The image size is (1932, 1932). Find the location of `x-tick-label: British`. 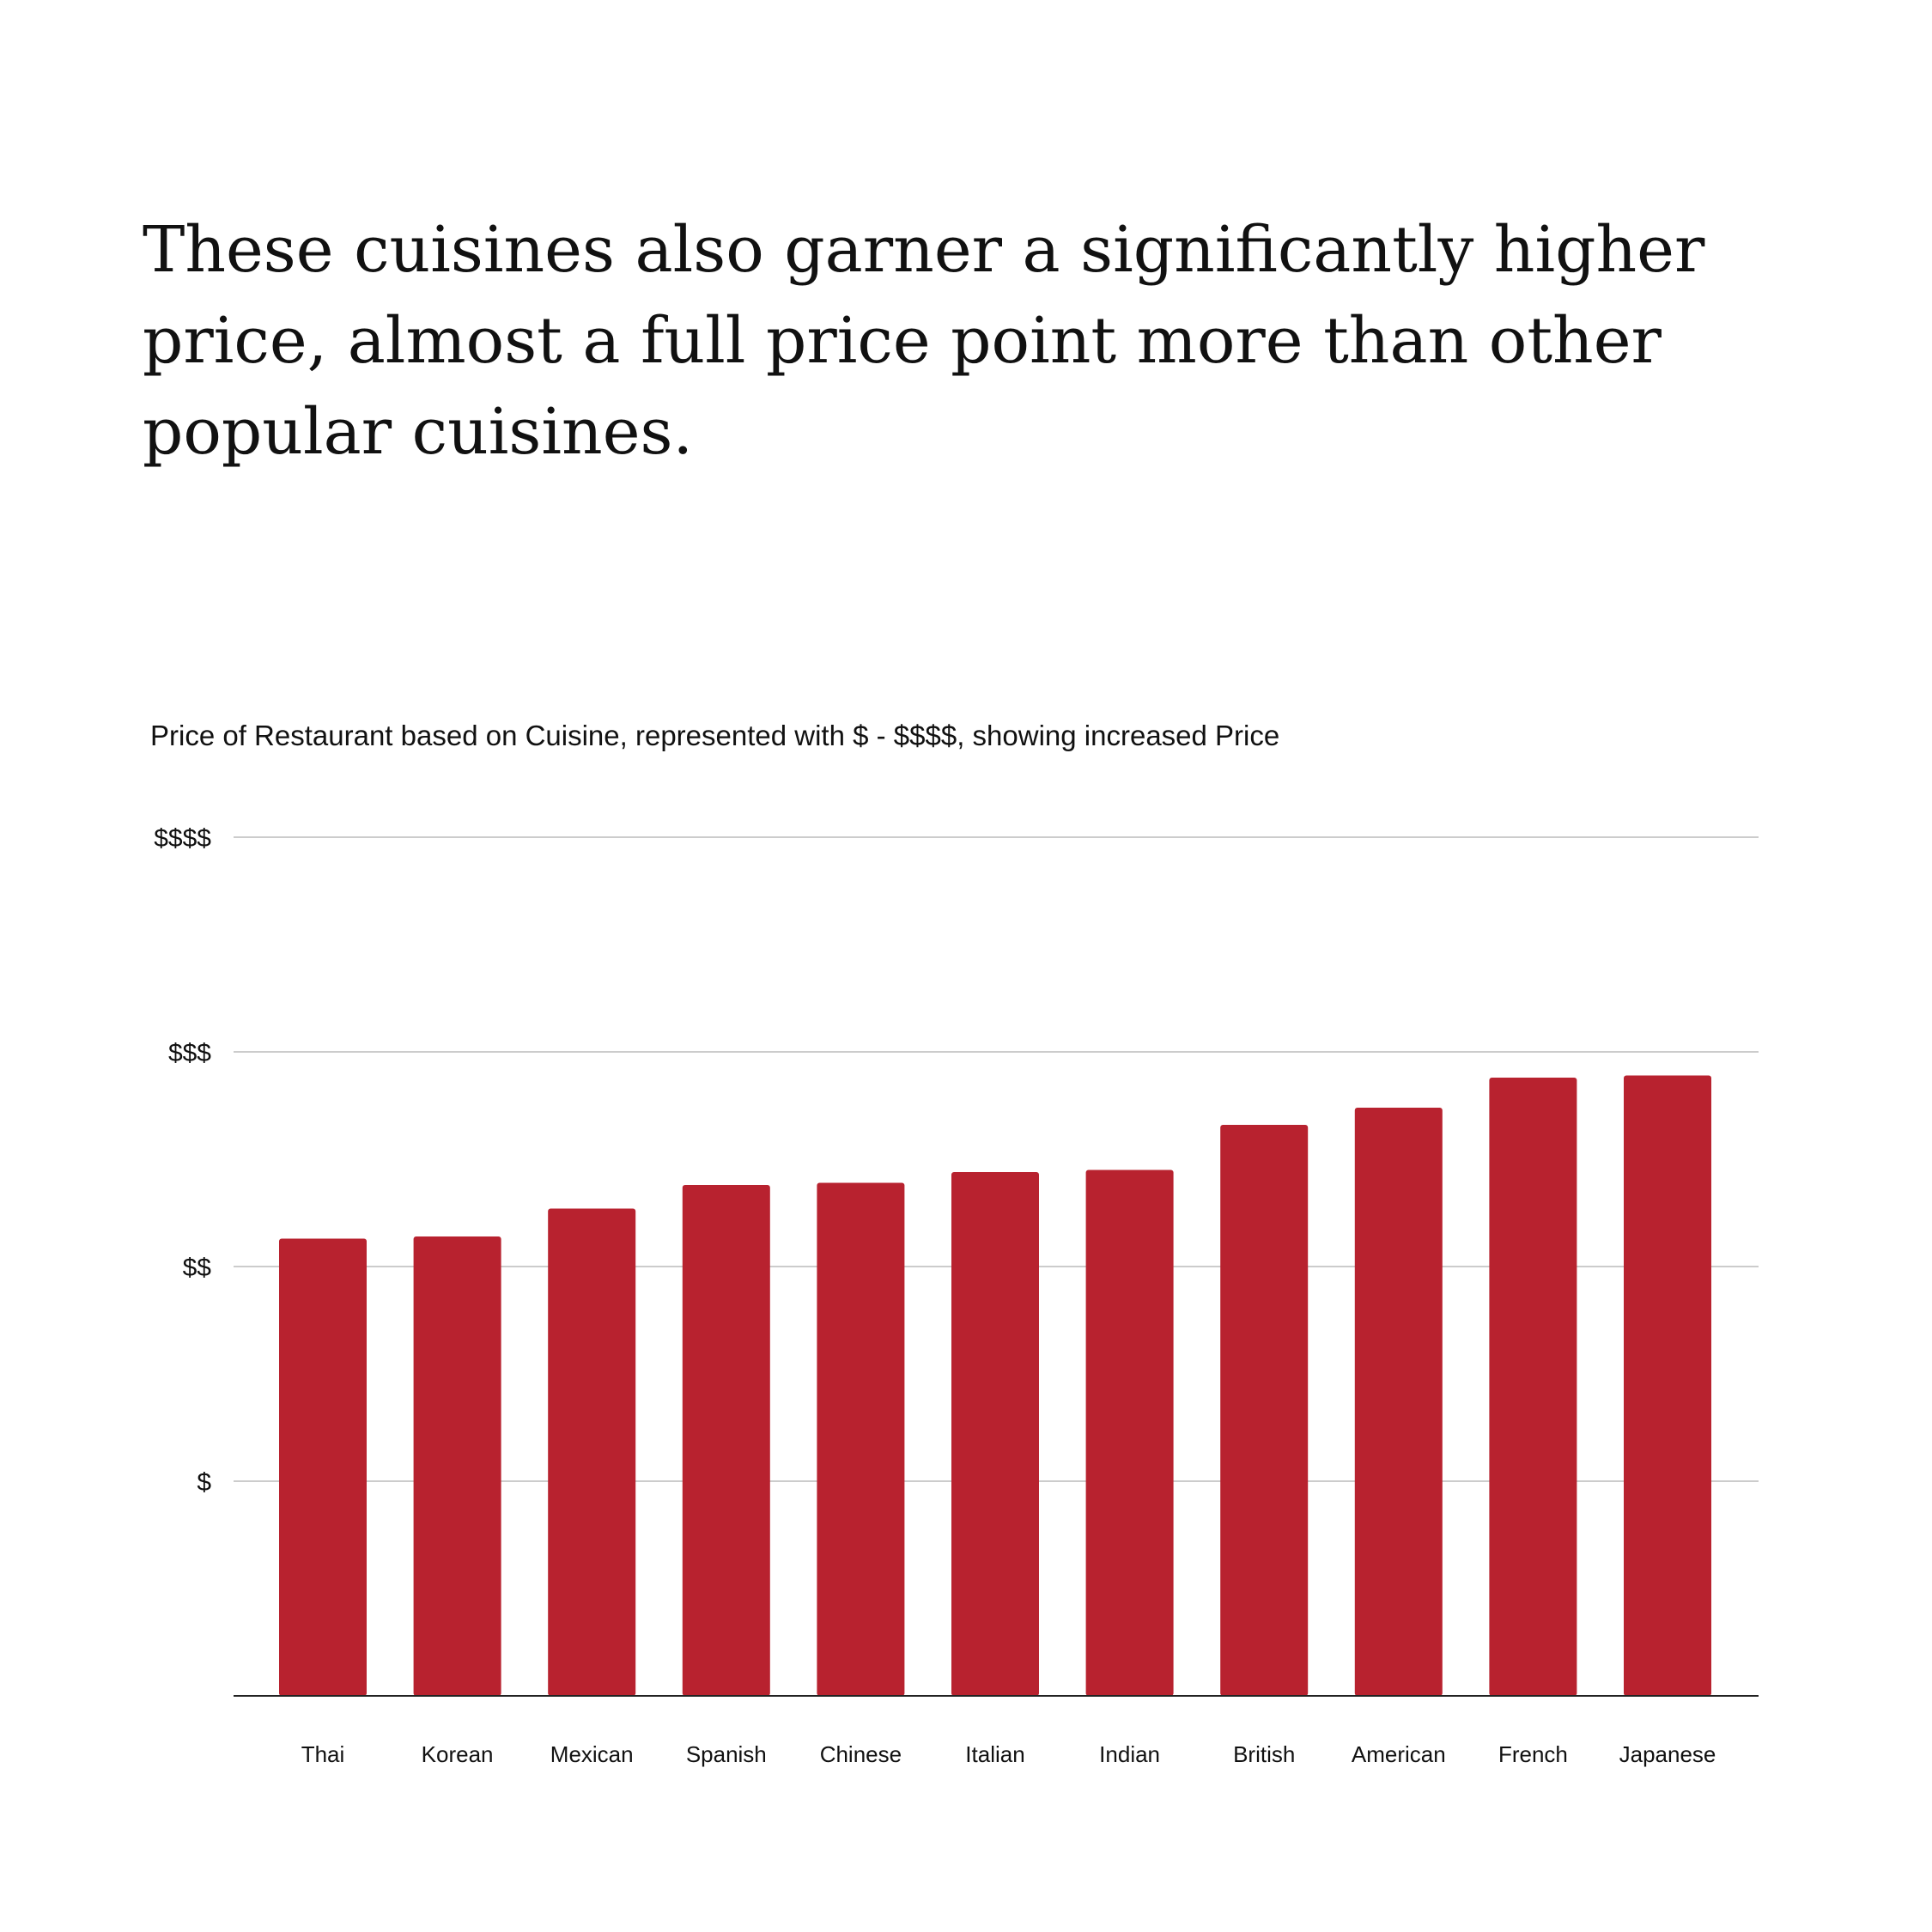

x-tick-label: British is located at coordinates (1264, 1754).